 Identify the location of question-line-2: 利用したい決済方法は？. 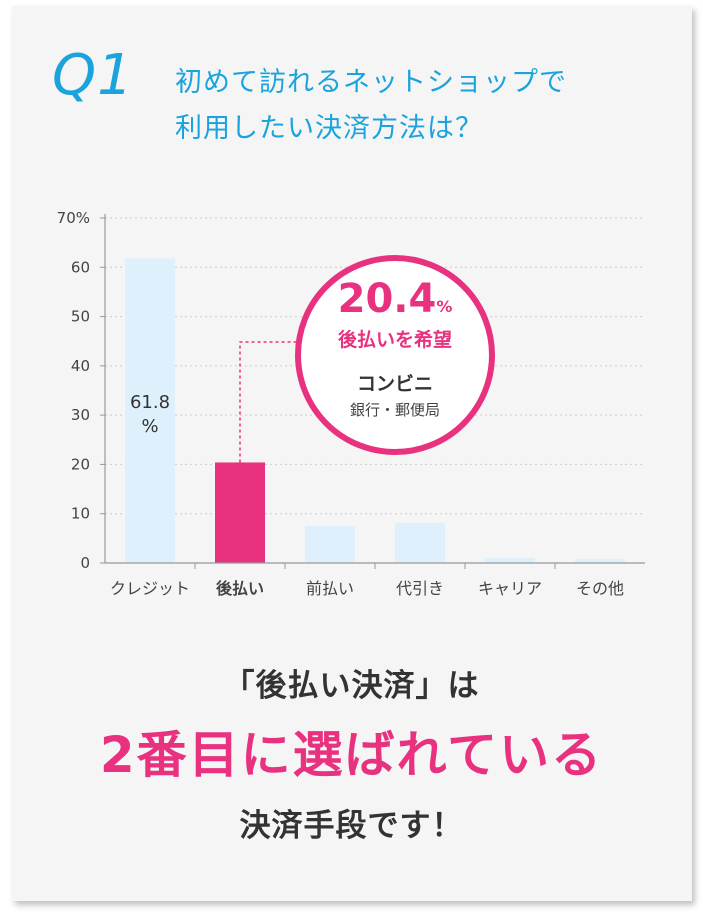
(329, 128).